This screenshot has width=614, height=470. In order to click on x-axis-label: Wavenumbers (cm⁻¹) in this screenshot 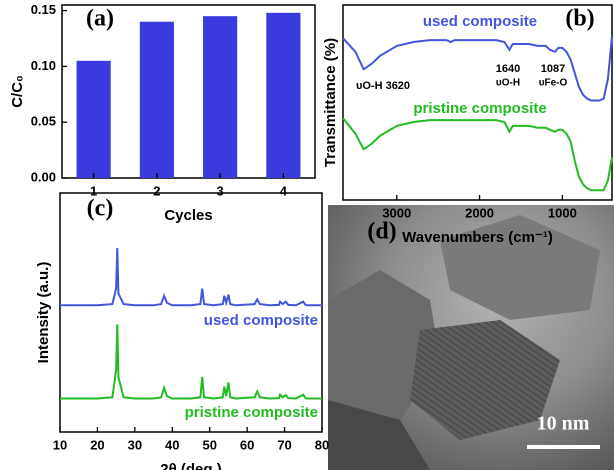, I will do `click(477, 237)`.